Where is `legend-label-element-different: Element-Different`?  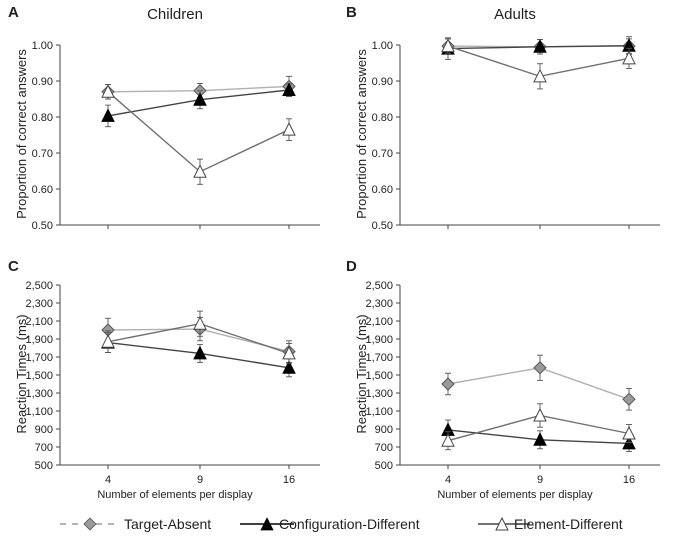
legend-label-element-different: Element-Different is located at coordinates (568, 524).